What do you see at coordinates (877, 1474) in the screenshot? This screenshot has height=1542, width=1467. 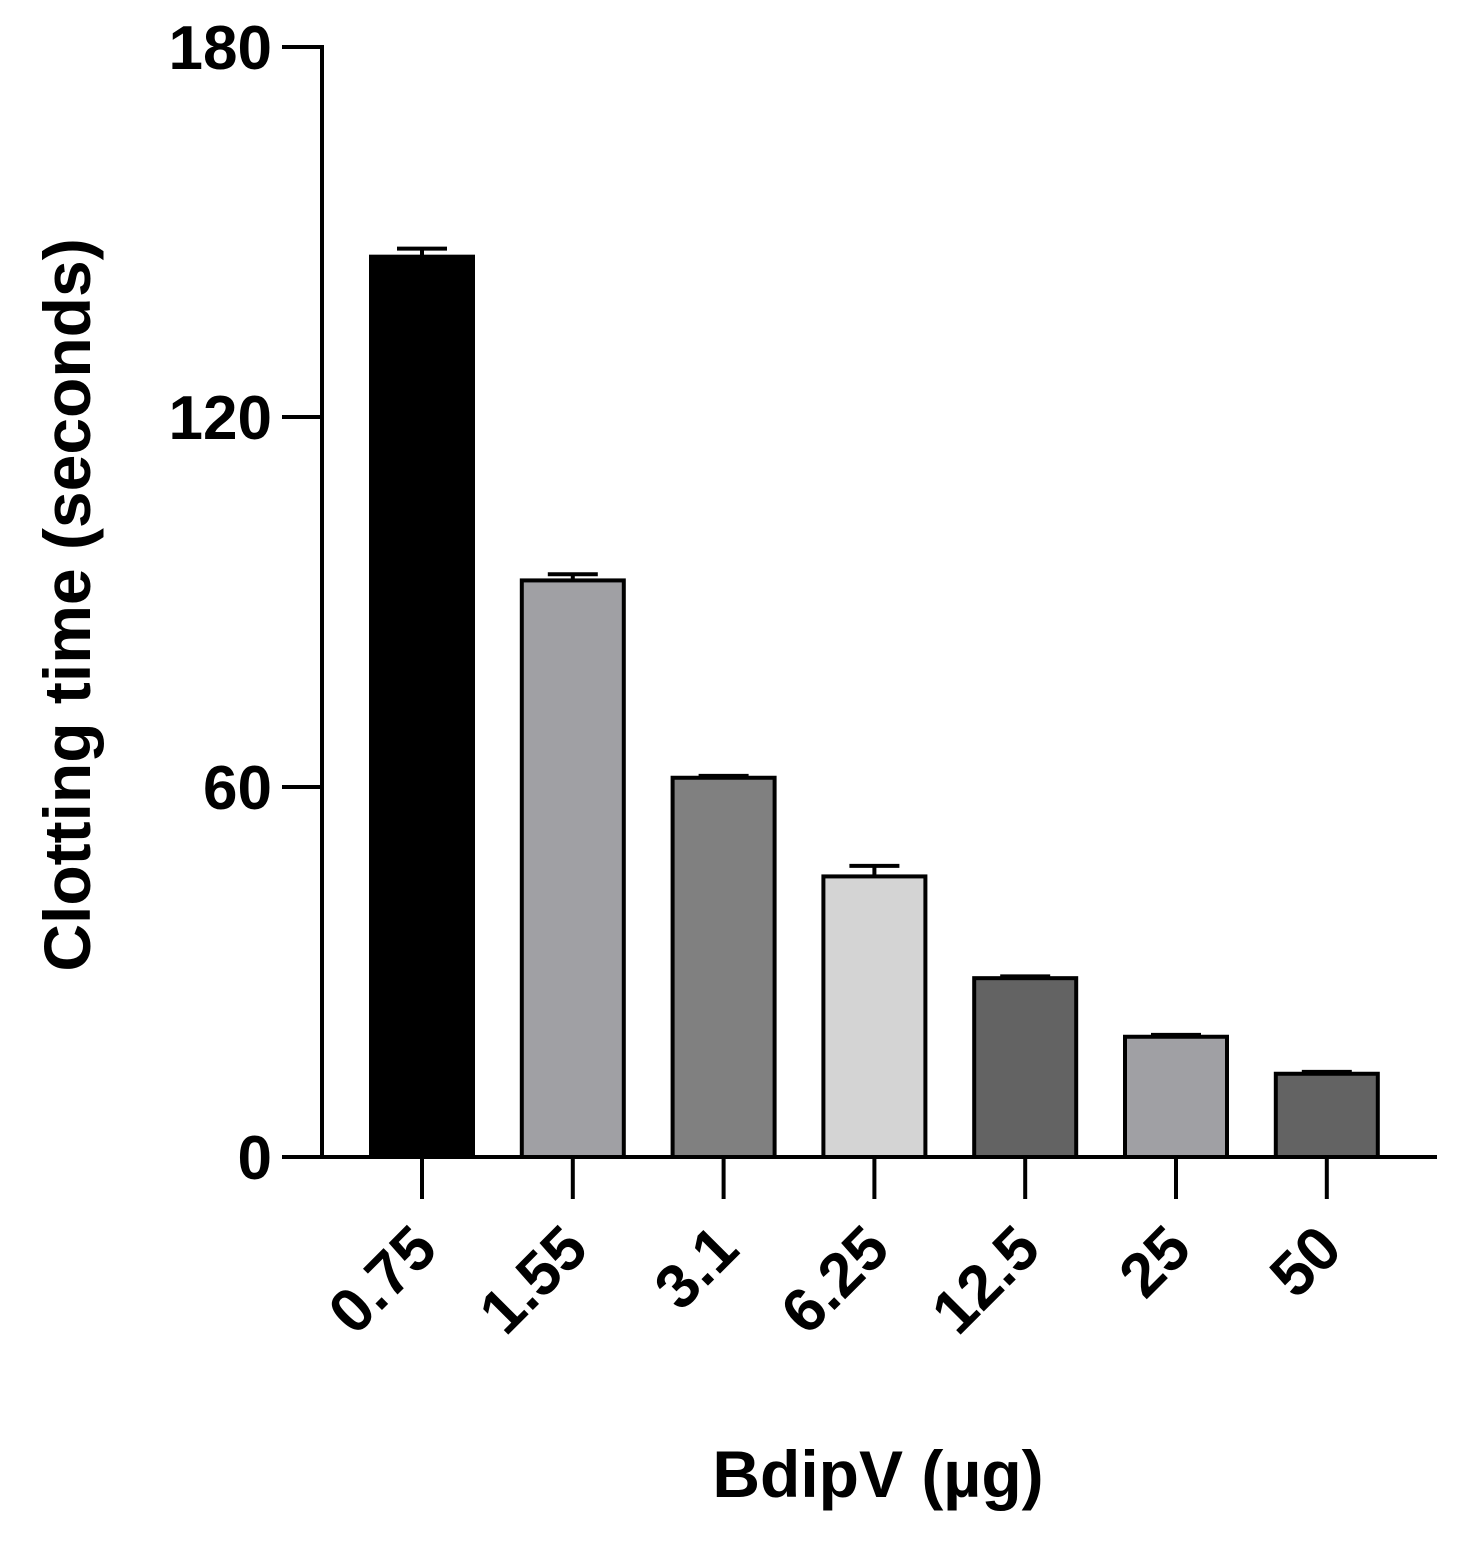 I see `x-axis-title: BdipV (µg)` at bounding box center [877, 1474].